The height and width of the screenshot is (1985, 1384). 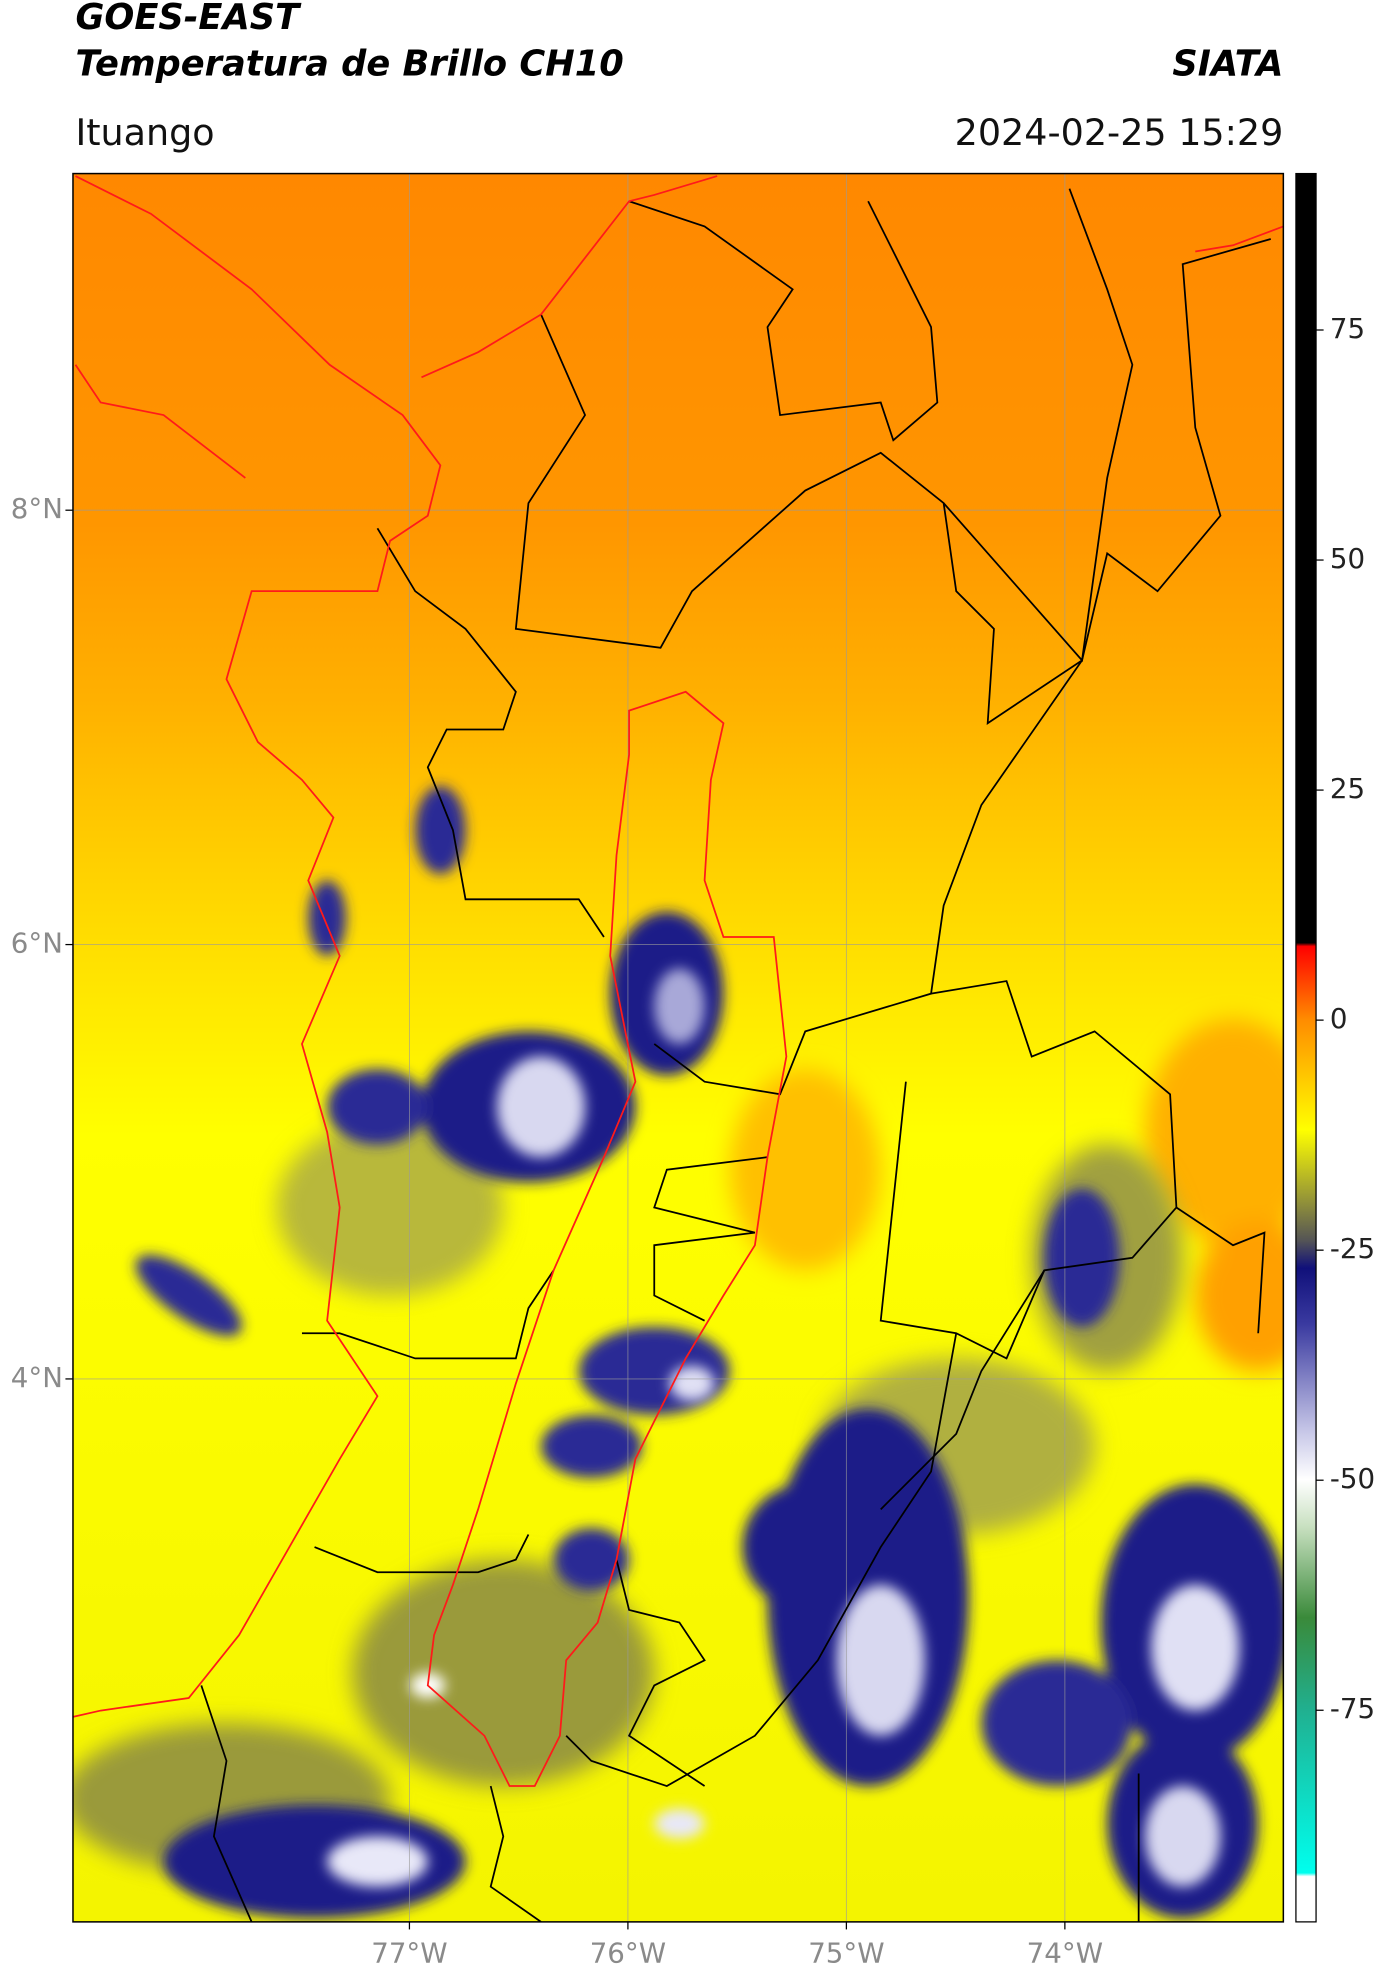 What do you see at coordinates (846, 1953) in the screenshot?
I see `x-tick-label: 75°W` at bounding box center [846, 1953].